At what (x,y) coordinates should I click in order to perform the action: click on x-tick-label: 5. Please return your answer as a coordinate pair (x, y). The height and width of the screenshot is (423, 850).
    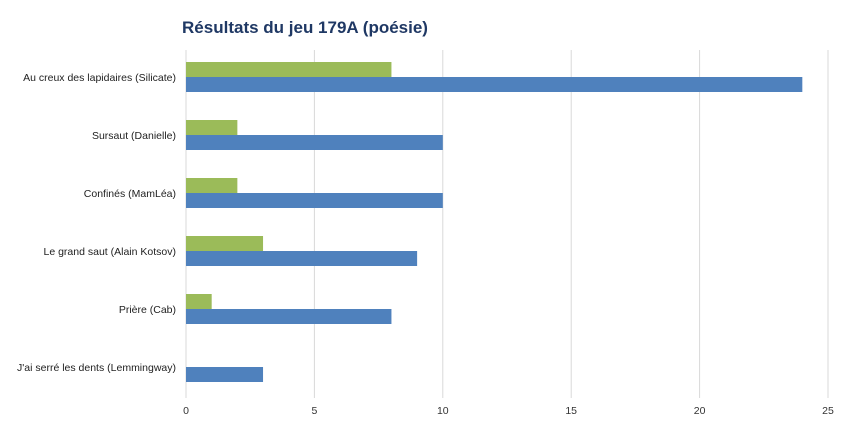
    Looking at the image, I should click on (314, 411).